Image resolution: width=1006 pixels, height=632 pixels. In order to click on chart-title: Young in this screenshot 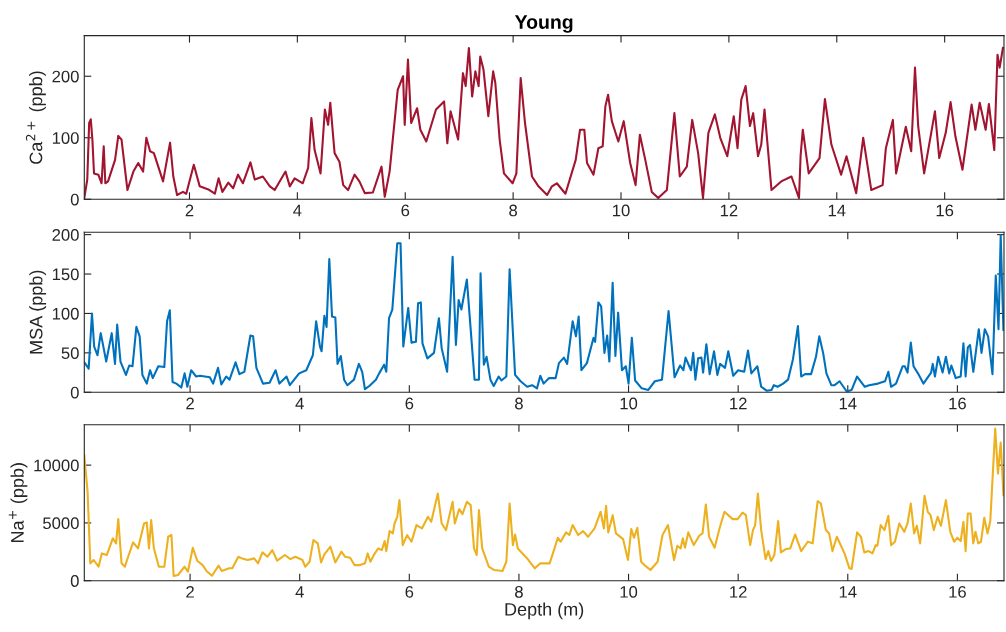, I will do `click(543, 24)`.